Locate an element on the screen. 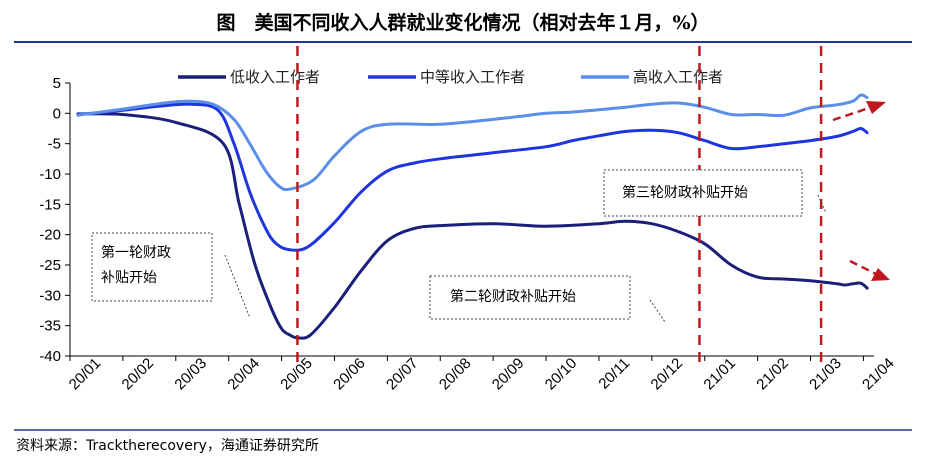 This screenshot has width=926, height=463. annotation-1-line-2: 补贴开始 is located at coordinates (129, 278).